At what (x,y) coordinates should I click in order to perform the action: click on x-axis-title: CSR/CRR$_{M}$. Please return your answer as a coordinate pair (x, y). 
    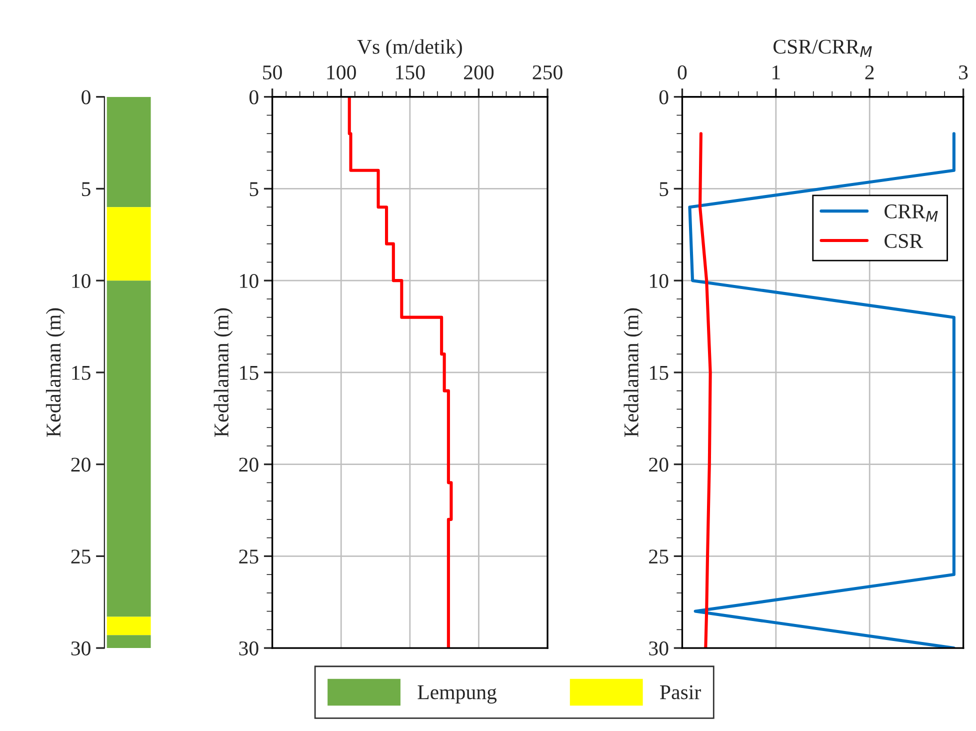
    Looking at the image, I should click on (823, 48).